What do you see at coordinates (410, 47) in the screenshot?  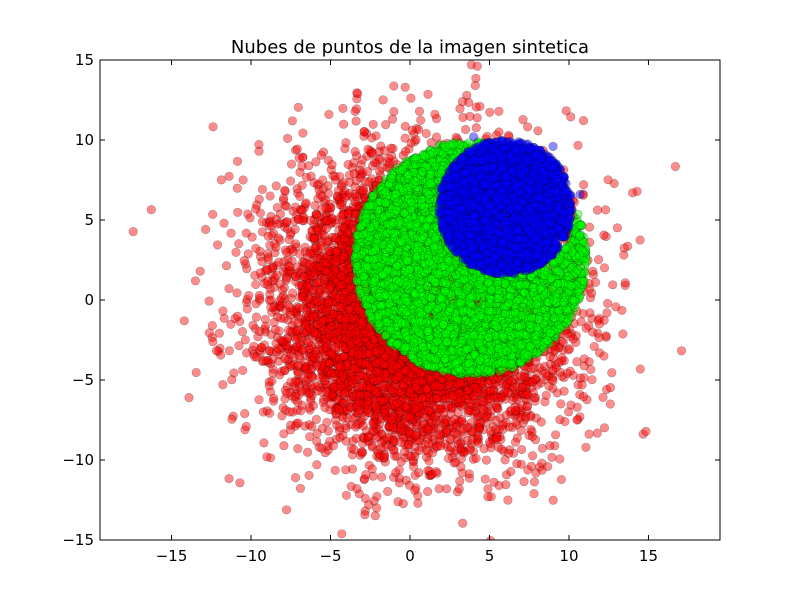 I see `chart-title: Nubes de puntos de la imagen sintetica` at bounding box center [410, 47].